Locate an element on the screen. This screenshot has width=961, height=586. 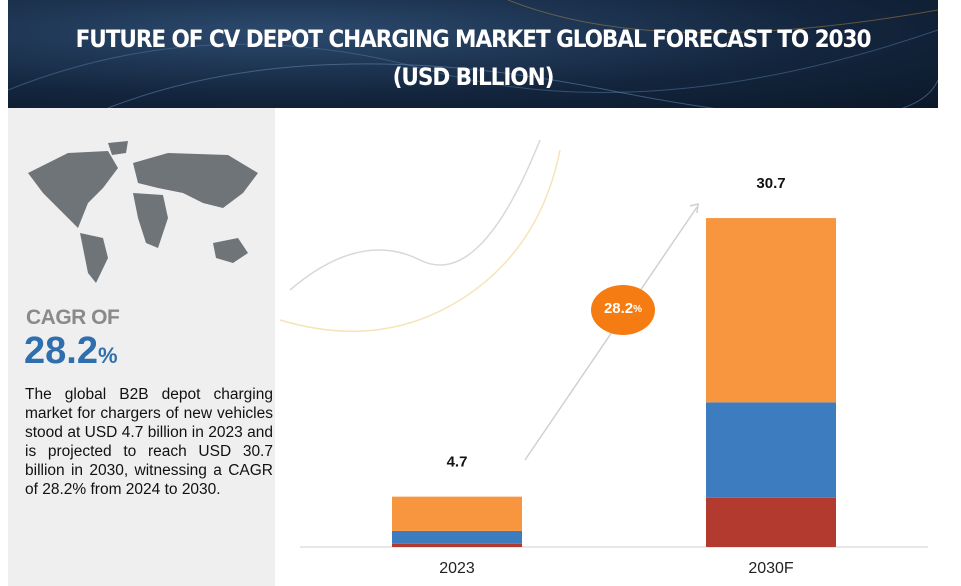
x-tick-label: 2023 is located at coordinates (457, 568).